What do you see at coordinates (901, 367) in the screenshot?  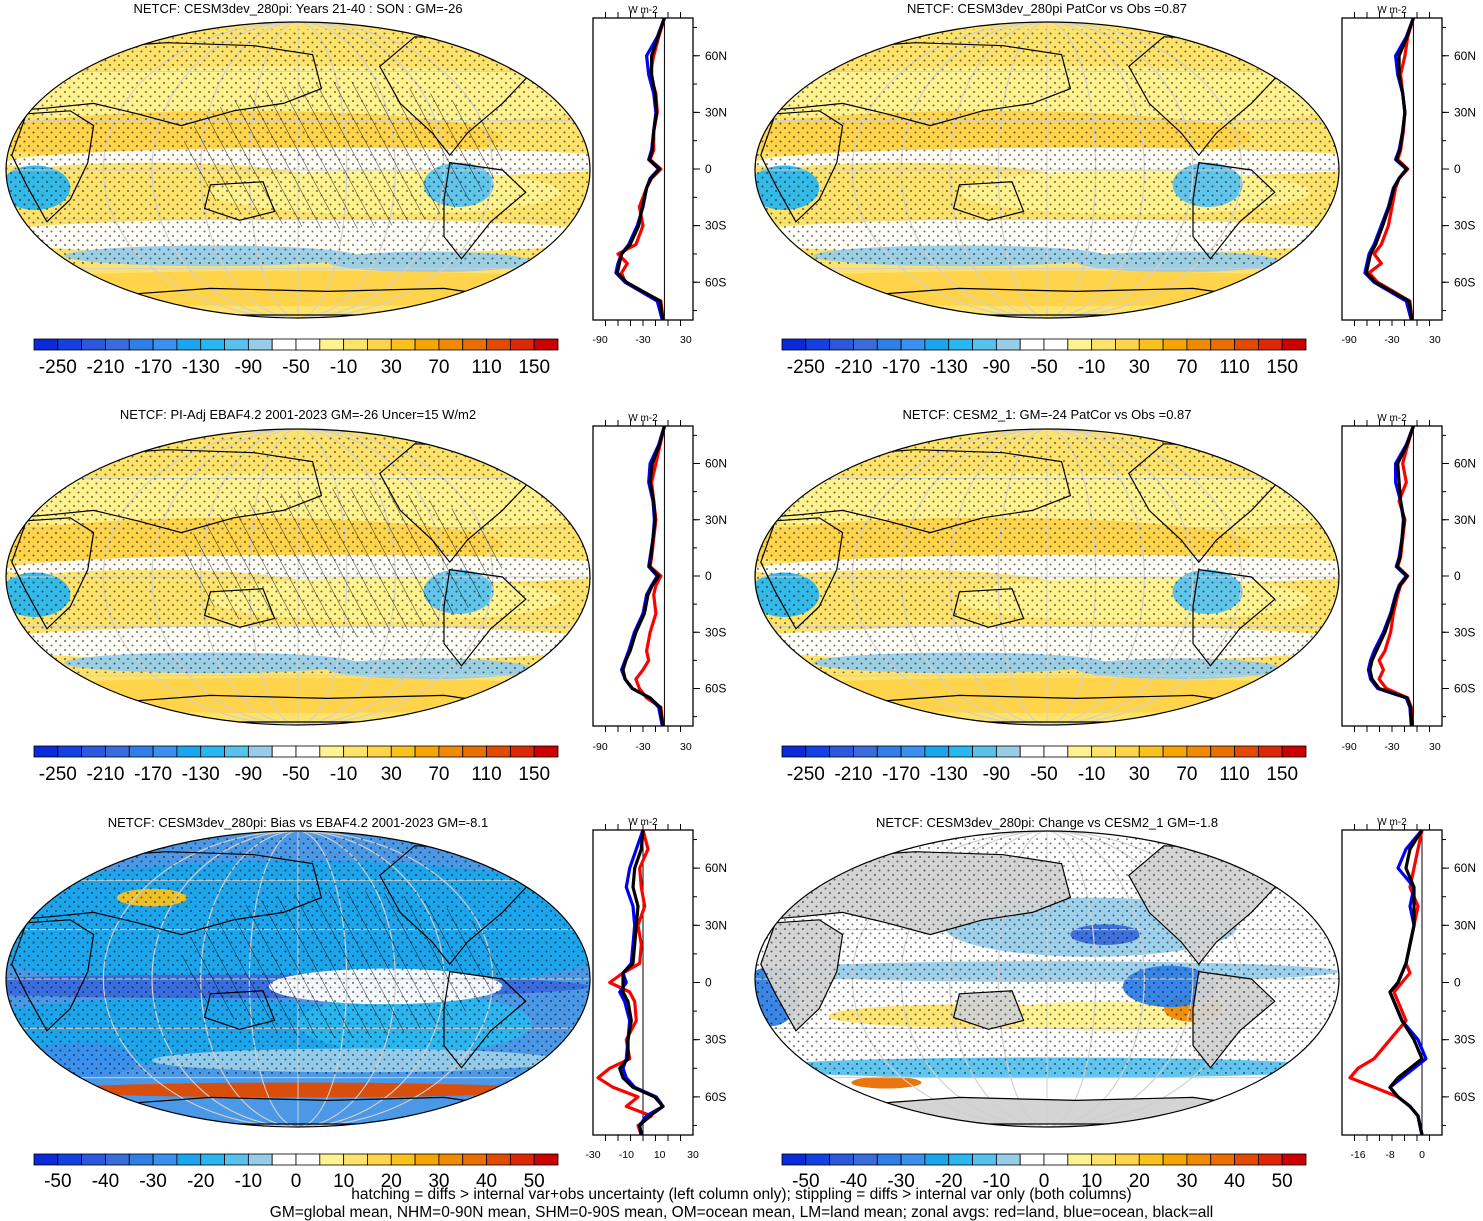 I see `colorbar-label: -170` at bounding box center [901, 367].